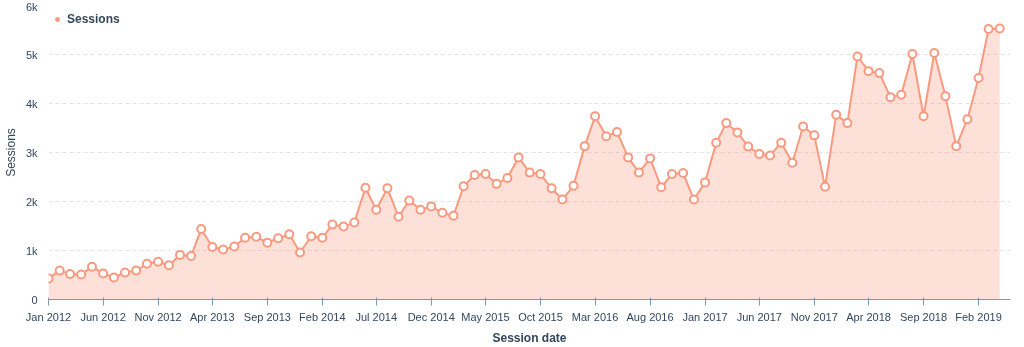 This screenshot has width=1024, height=347. Describe the element at coordinates (485, 316) in the screenshot. I see `x-tick-label: May 2015` at that location.